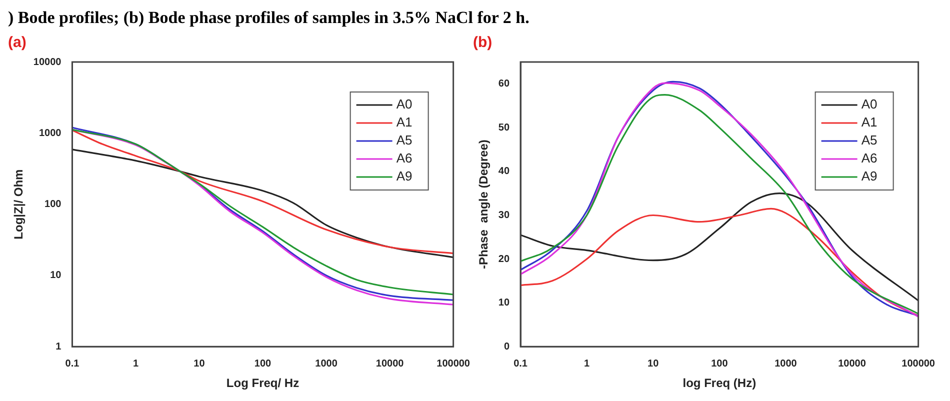 The image size is (950, 401). Describe the element at coordinates (263, 383) in the screenshot. I see `x-axis-title: Log Freq/ Hz` at that location.